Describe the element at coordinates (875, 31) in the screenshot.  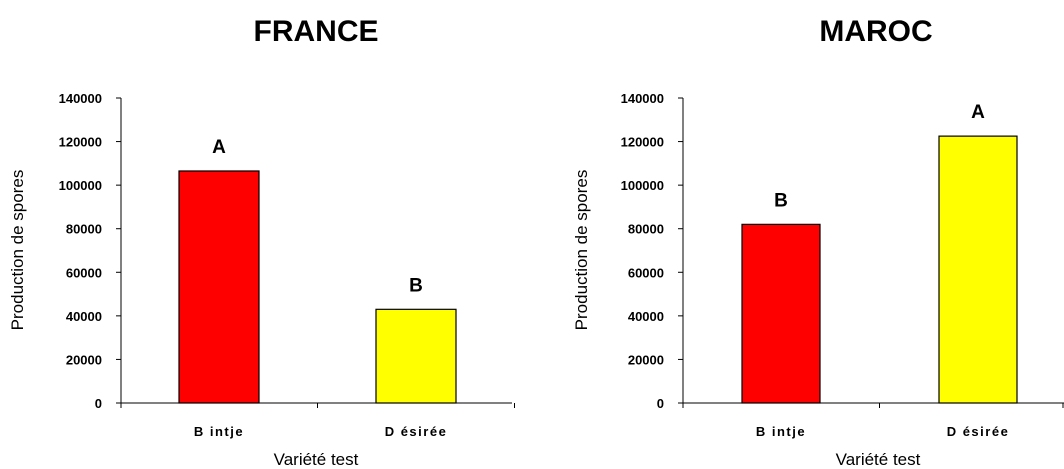
I see `chart-title: MAROC` at that location.